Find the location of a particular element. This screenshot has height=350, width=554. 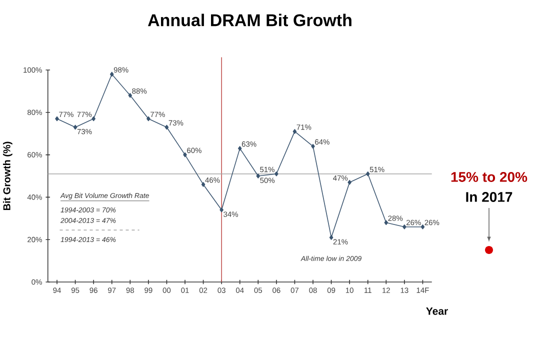

chart-title: Annual DRAM Bit Growth is located at coordinates (250, 20).